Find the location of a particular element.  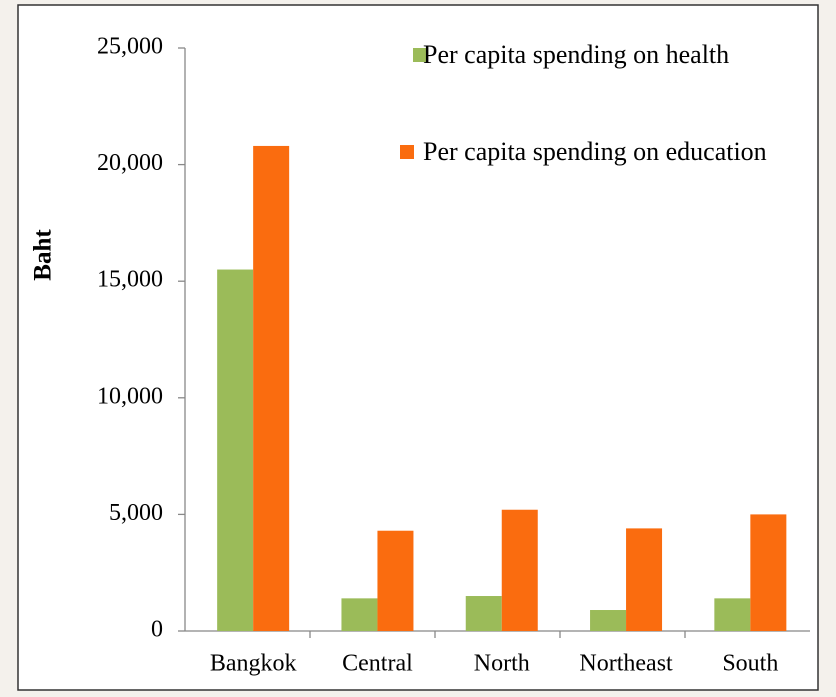

x-tick-label: Bangkok is located at coordinates (253, 664).